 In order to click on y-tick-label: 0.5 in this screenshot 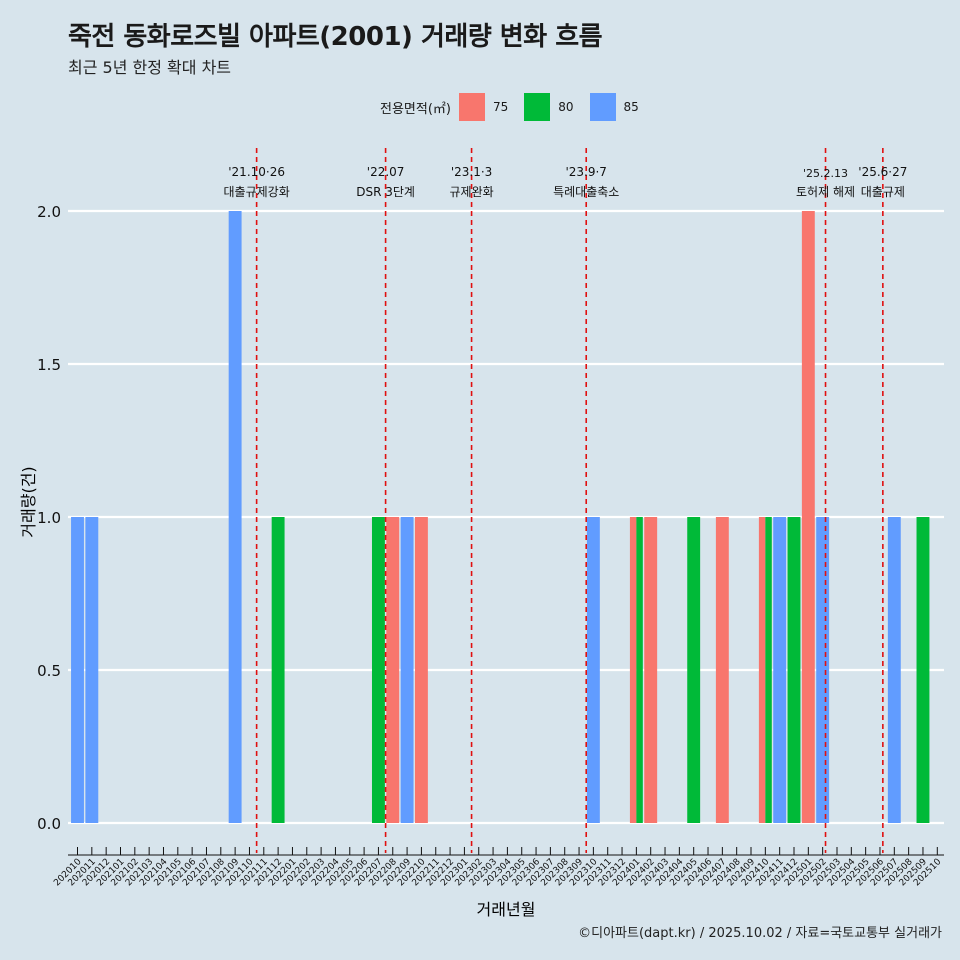, I will do `click(49, 671)`.